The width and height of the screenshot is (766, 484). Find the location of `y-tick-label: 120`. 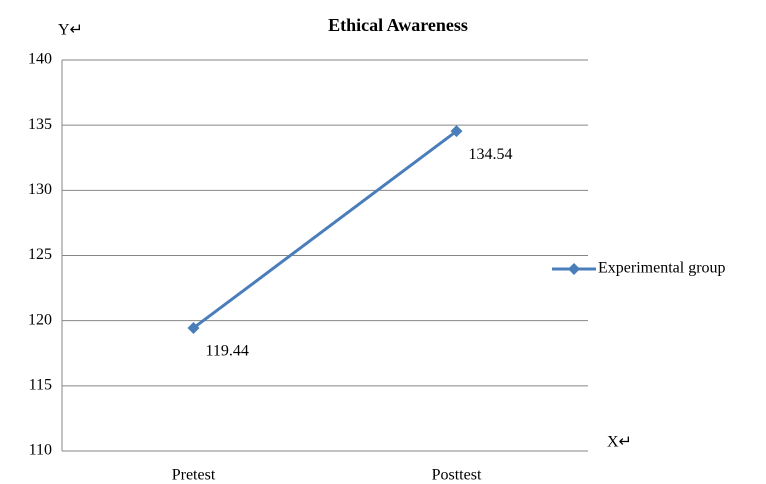

y-tick-label: 120 is located at coordinates (40, 319).